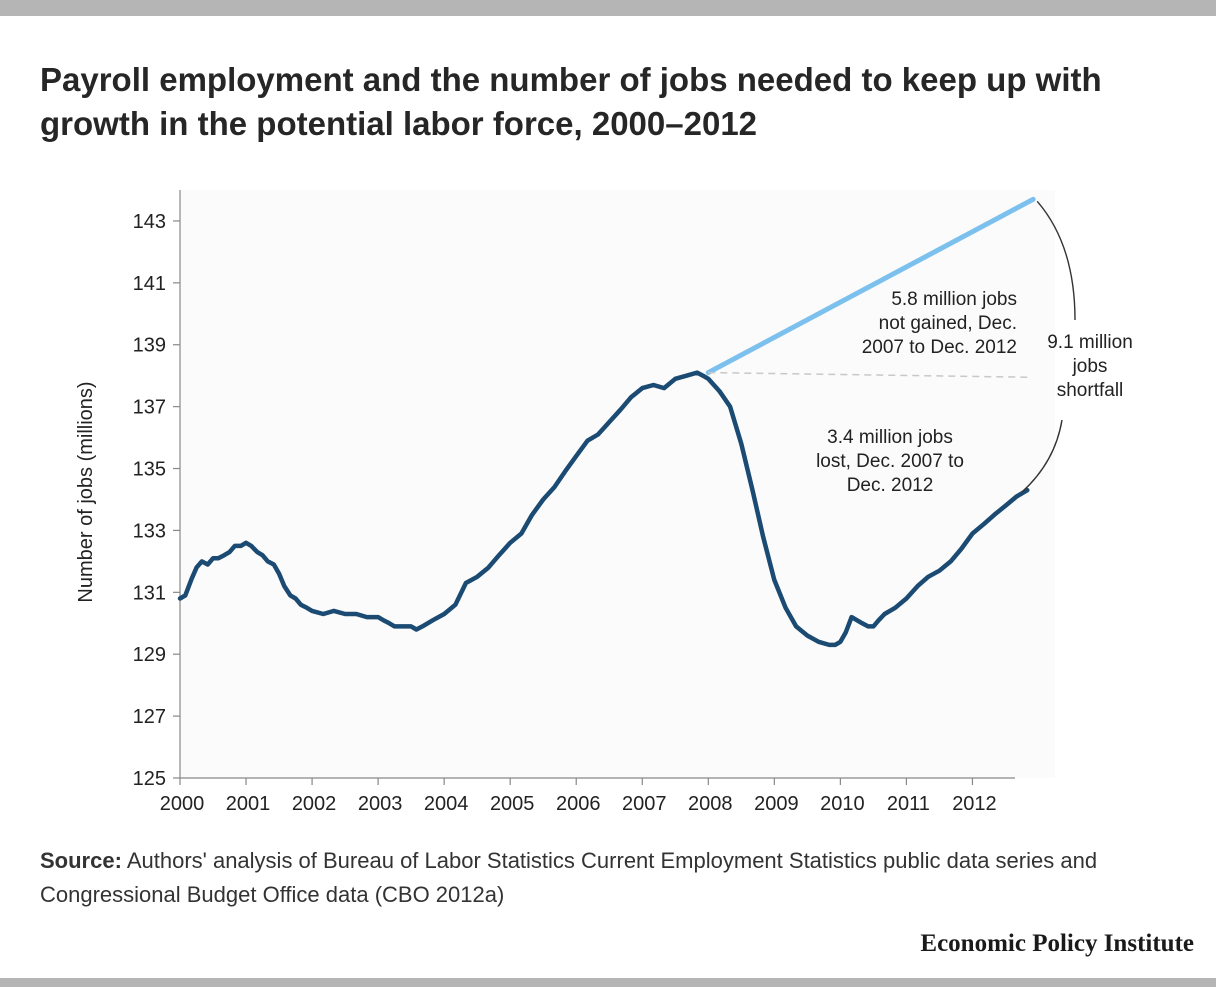 The height and width of the screenshot is (987, 1216). What do you see at coordinates (1057, 943) in the screenshot?
I see `brand-logo-text: Economic Policy Institute` at bounding box center [1057, 943].